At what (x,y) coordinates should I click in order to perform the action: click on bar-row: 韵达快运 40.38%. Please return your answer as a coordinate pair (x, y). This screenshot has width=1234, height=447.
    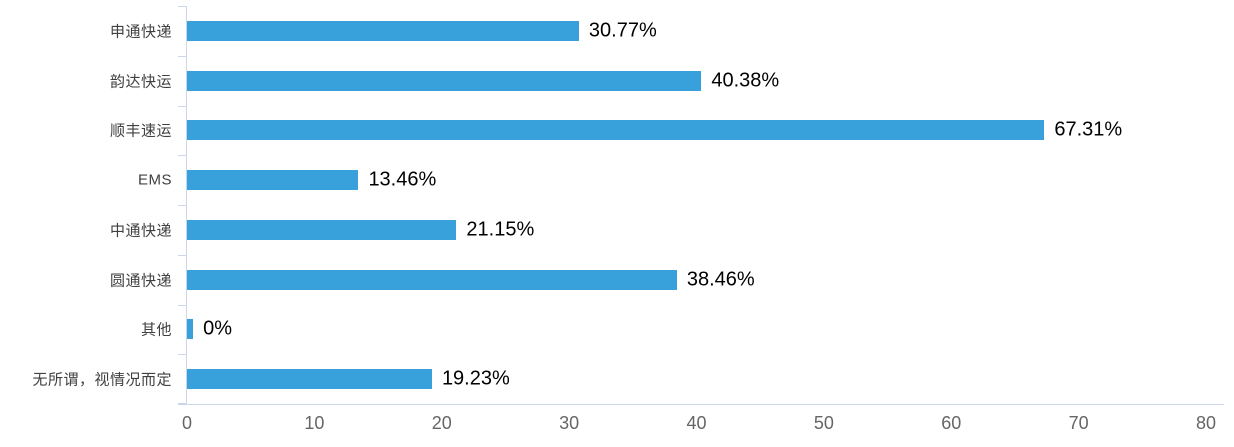
    Looking at the image, I should click on (658, 81).